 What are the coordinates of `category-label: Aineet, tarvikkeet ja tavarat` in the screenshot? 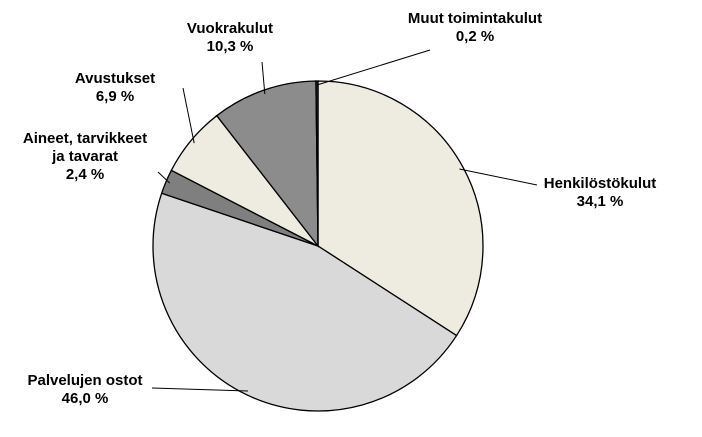 It's located at (85, 147).